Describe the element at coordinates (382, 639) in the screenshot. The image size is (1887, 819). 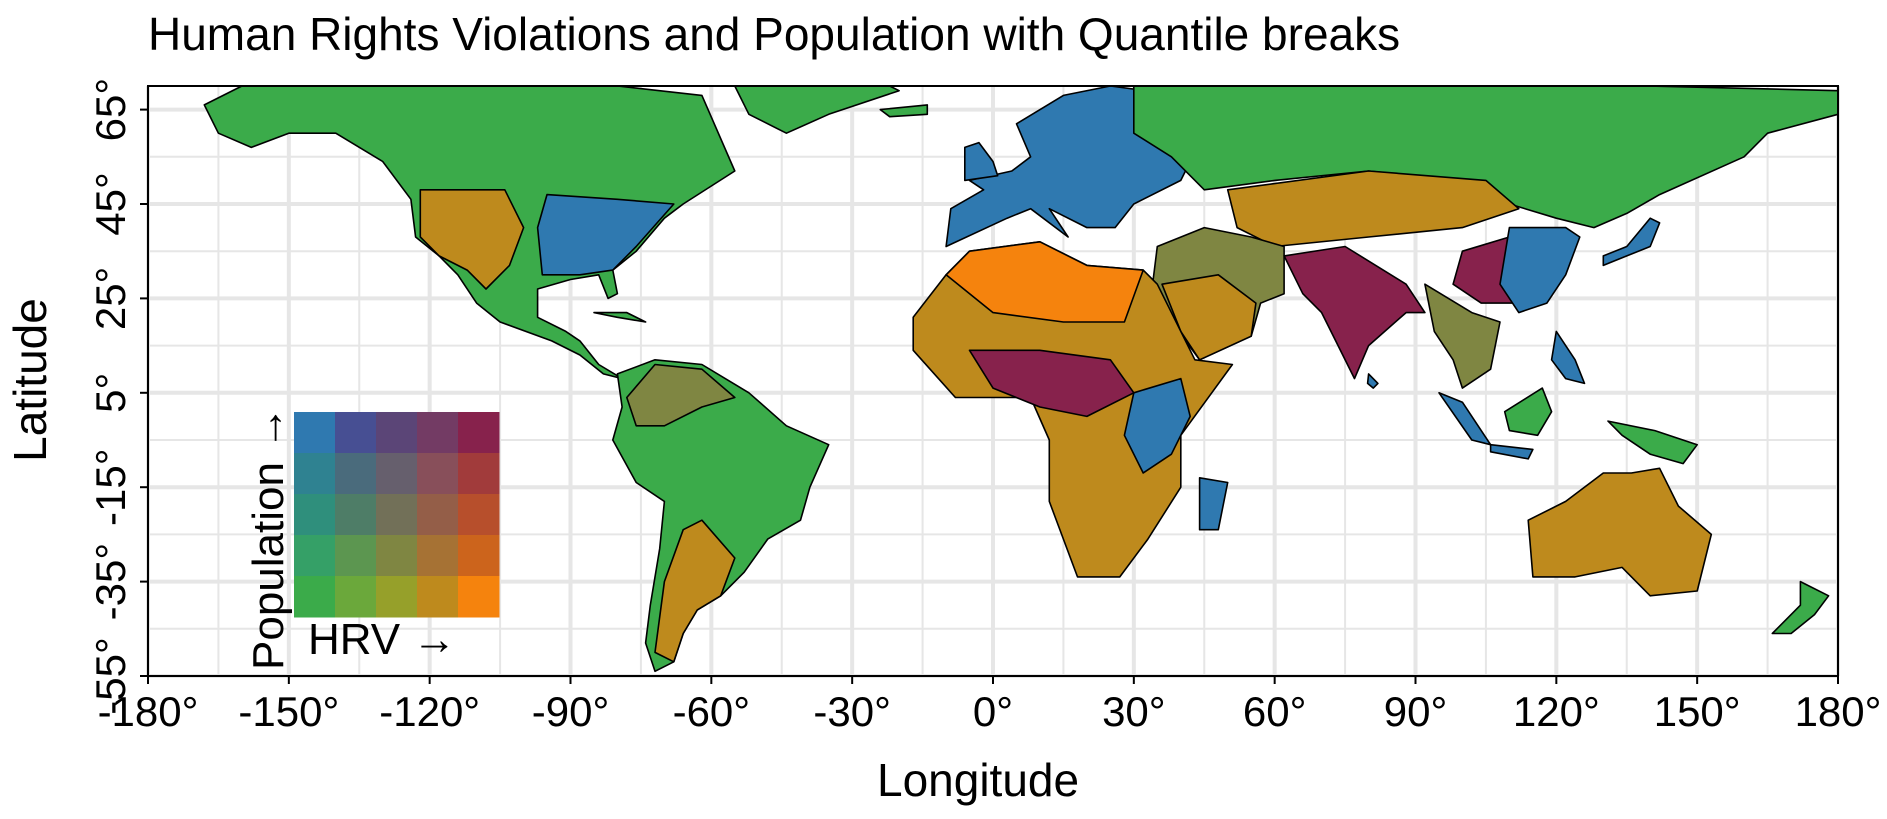
I see `legend-x-label: HRV →` at that location.